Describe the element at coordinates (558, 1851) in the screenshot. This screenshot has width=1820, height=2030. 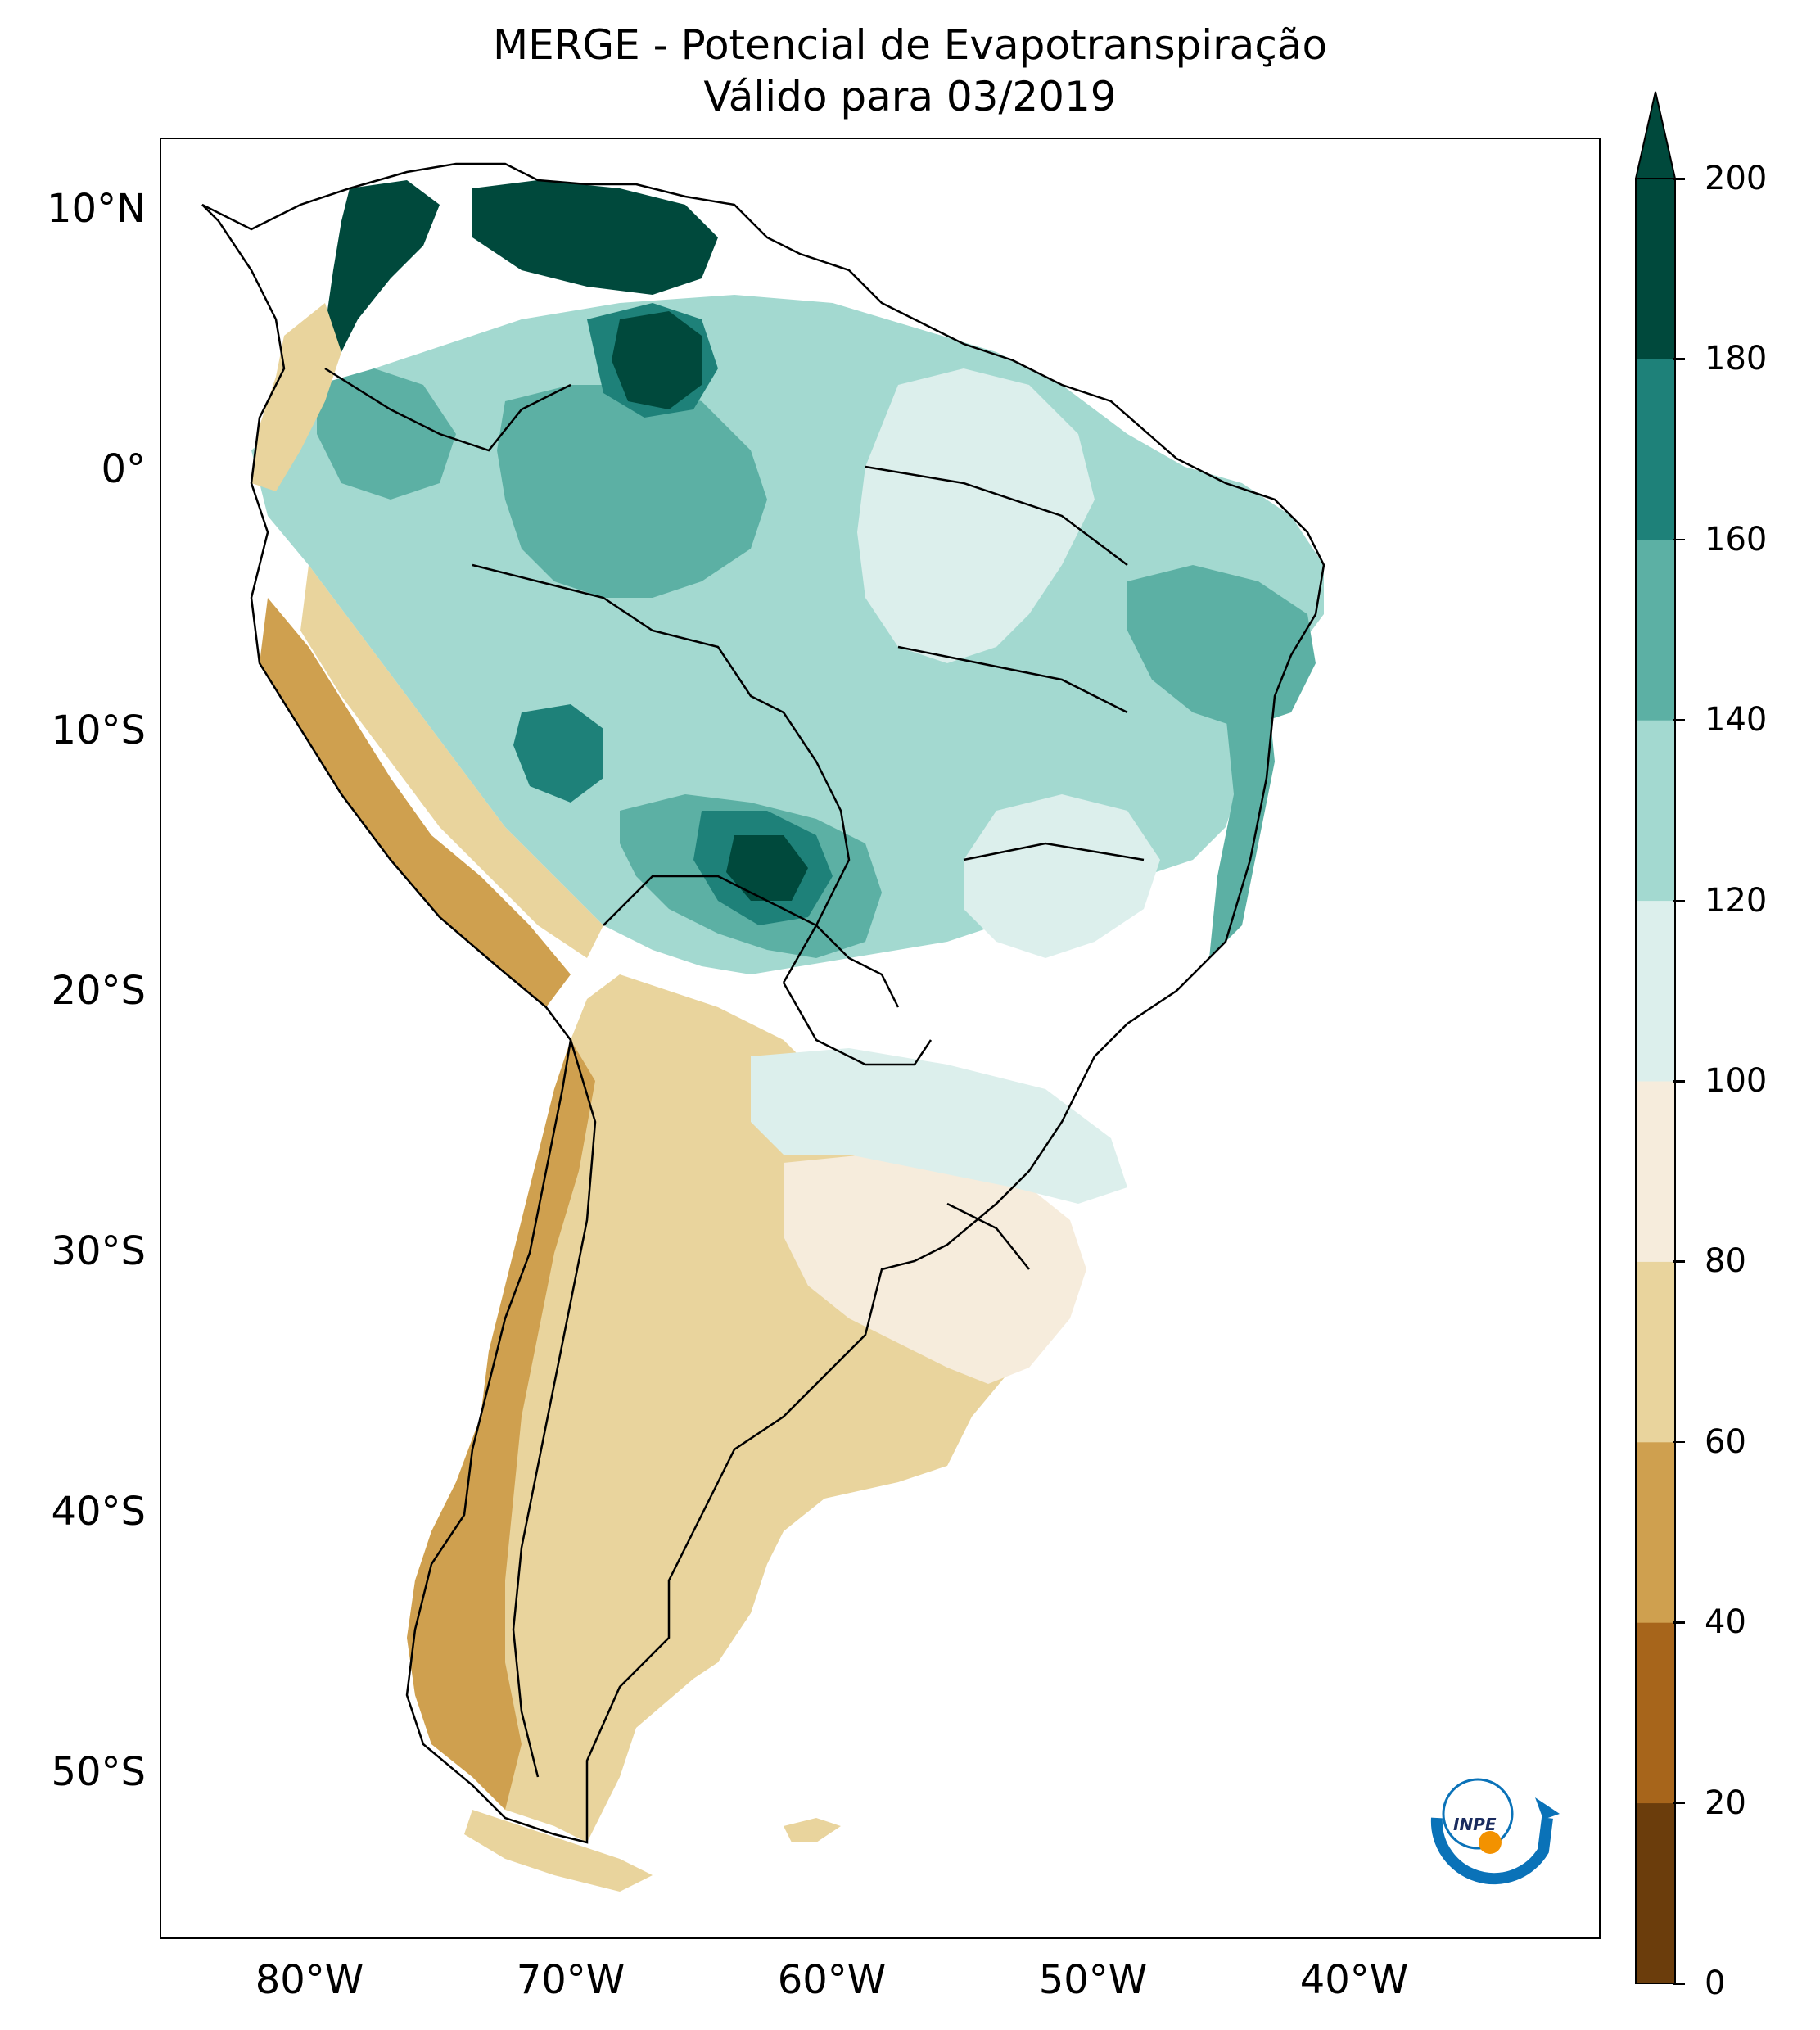
I see `region-tierra-del-fuego` at that location.